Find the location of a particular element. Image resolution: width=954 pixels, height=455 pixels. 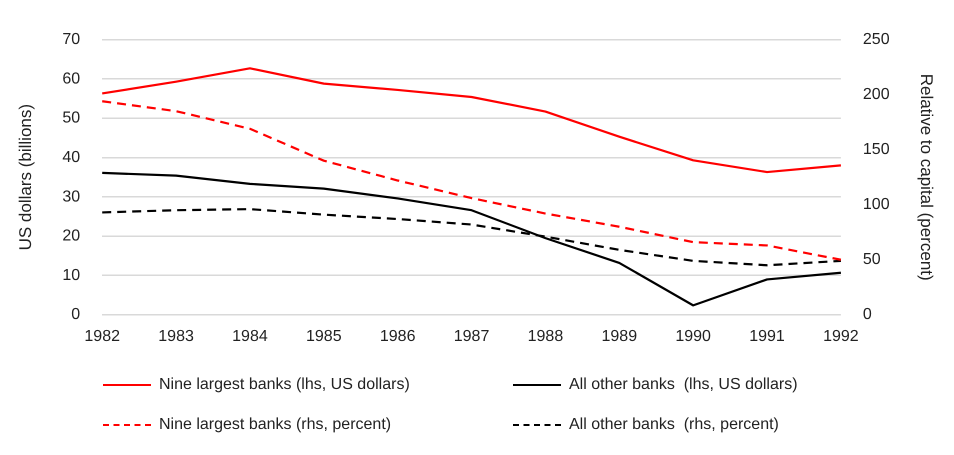

x-tick-label: 1988 is located at coordinates (546, 336).